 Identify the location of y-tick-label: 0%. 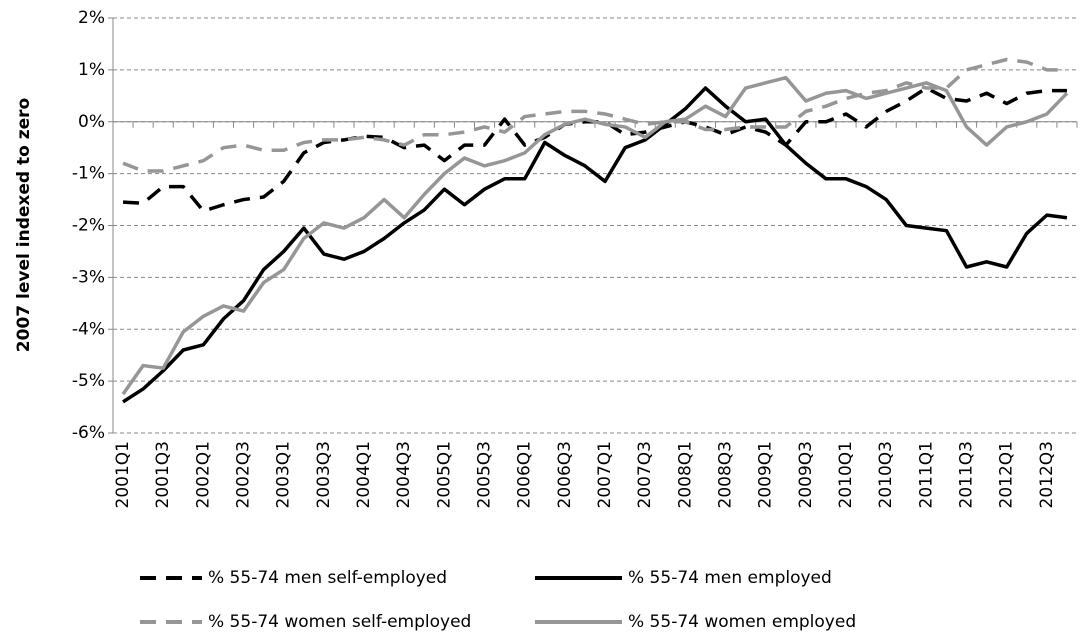
(91, 122).